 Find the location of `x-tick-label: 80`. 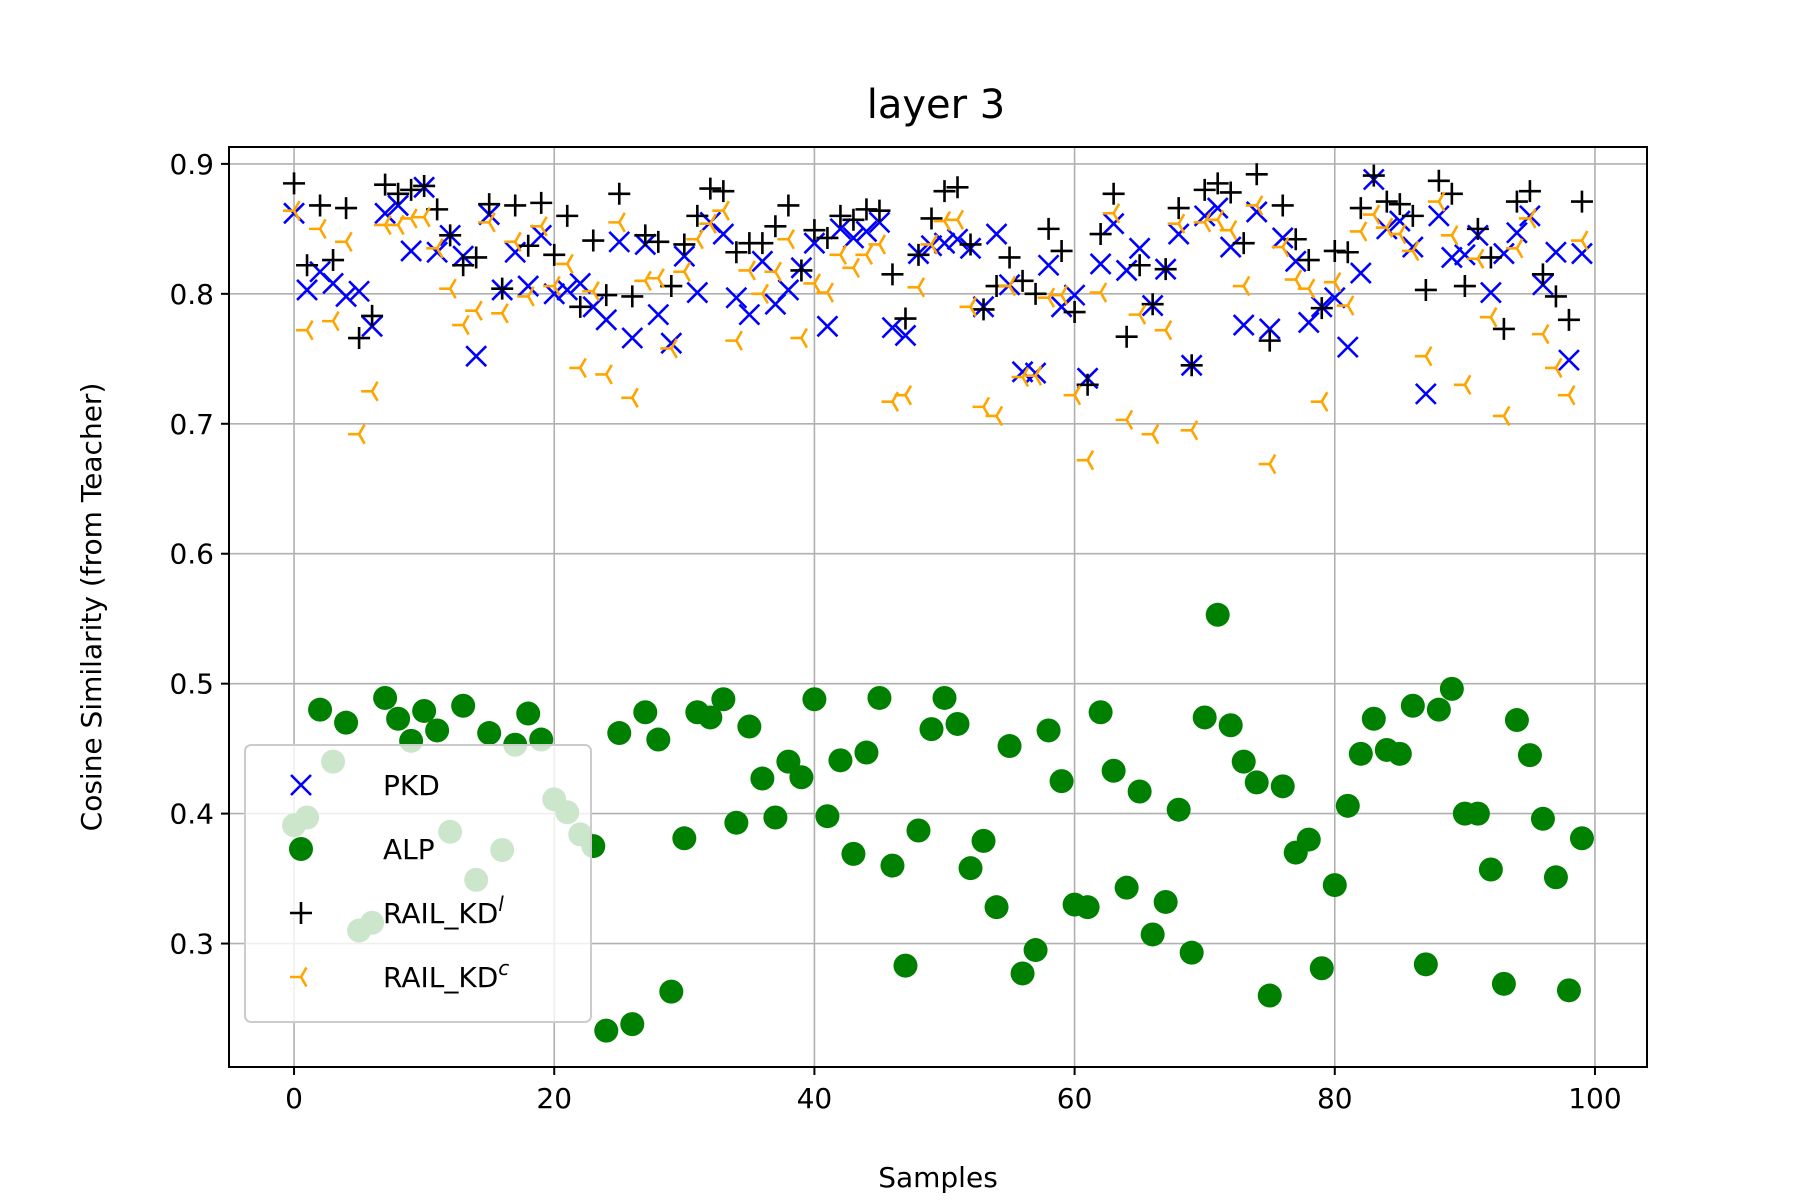

x-tick-label: 80 is located at coordinates (1335, 1098).